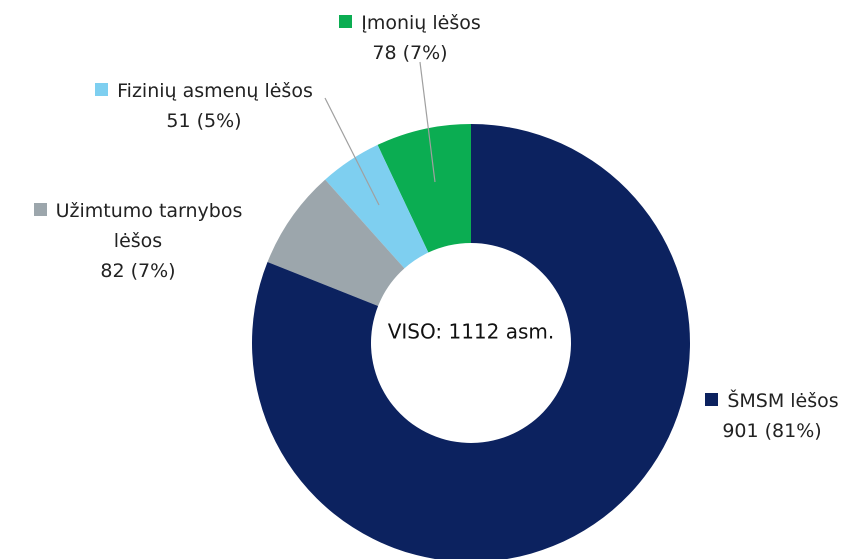  I want to click on category-label: Įmonių lėšos, so click(421, 23).